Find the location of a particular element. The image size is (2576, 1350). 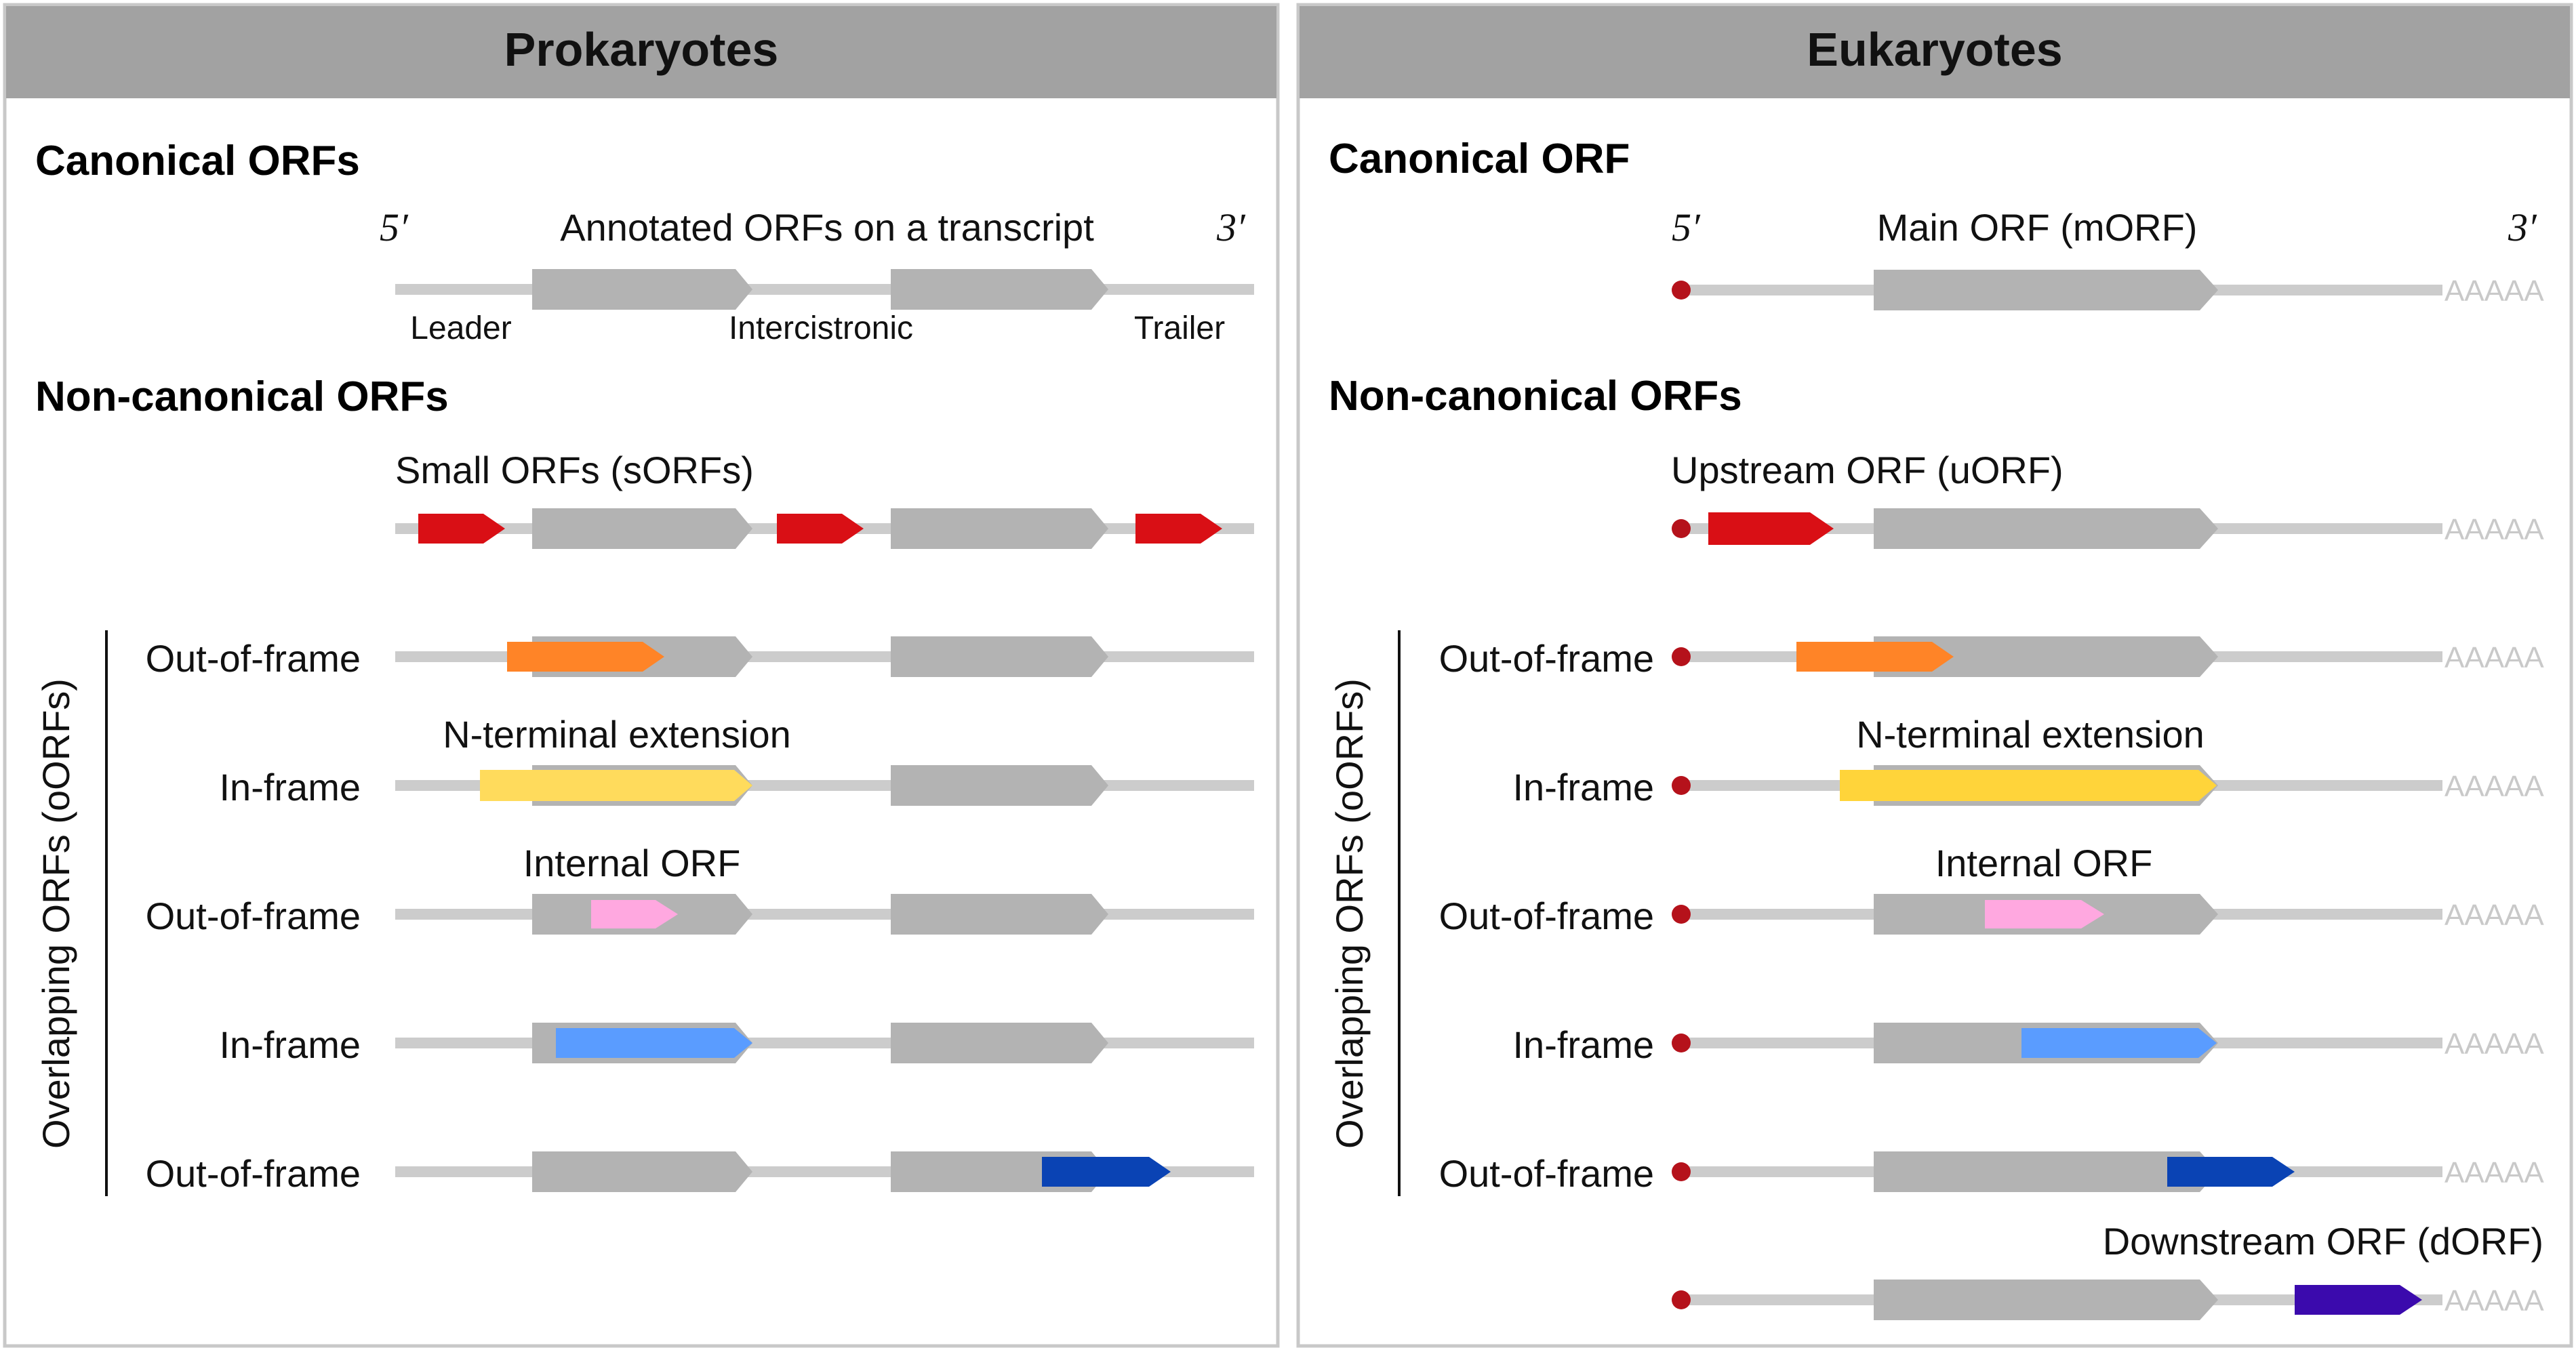

right-canonical-transcript: AAAAA is located at coordinates (2108, 290).